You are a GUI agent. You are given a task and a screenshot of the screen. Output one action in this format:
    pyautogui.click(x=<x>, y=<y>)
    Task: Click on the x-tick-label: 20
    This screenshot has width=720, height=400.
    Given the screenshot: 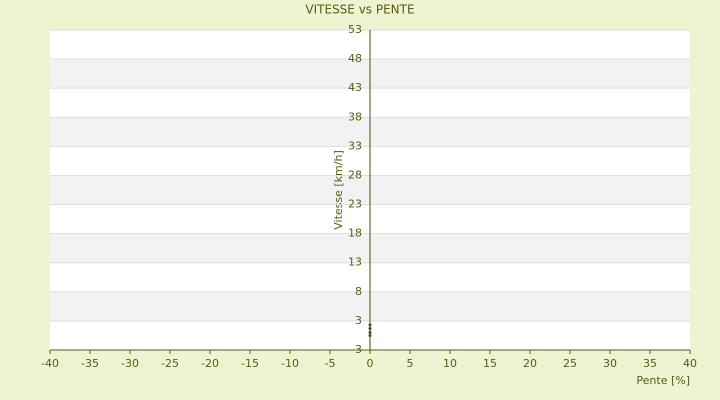 What is the action you would take?
    pyautogui.click(x=530, y=363)
    